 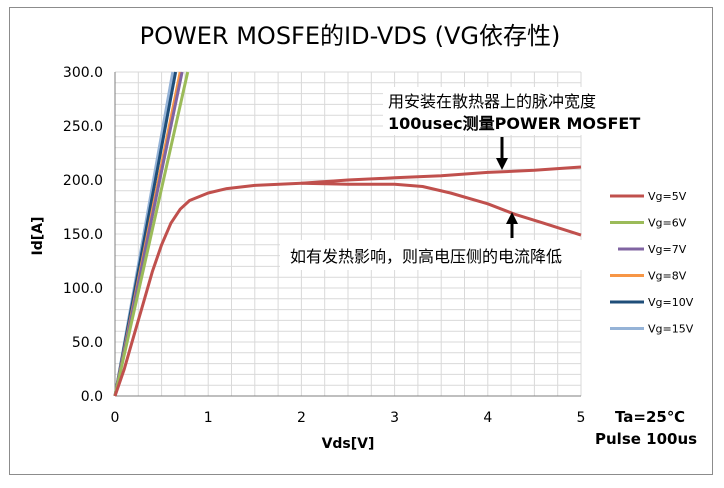 What do you see at coordinates (83, 289) in the screenshot?
I see `y-tick-label: 100.0` at bounding box center [83, 289].